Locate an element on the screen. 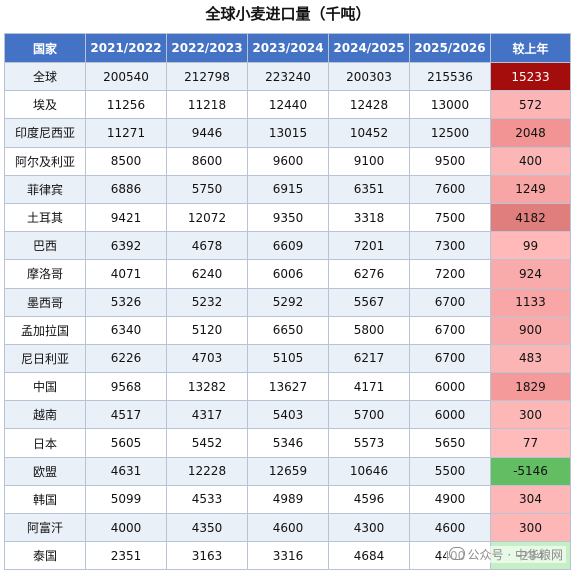  wechat-icon is located at coordinates (456, 553).